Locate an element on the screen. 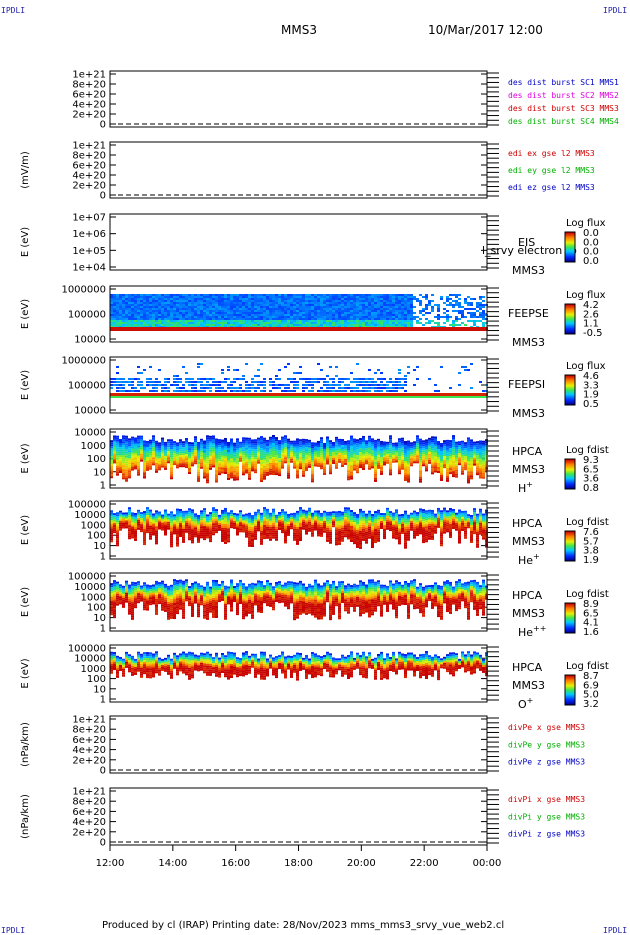  x-tick-label: 00:00 is located at coordinates (487, 863).